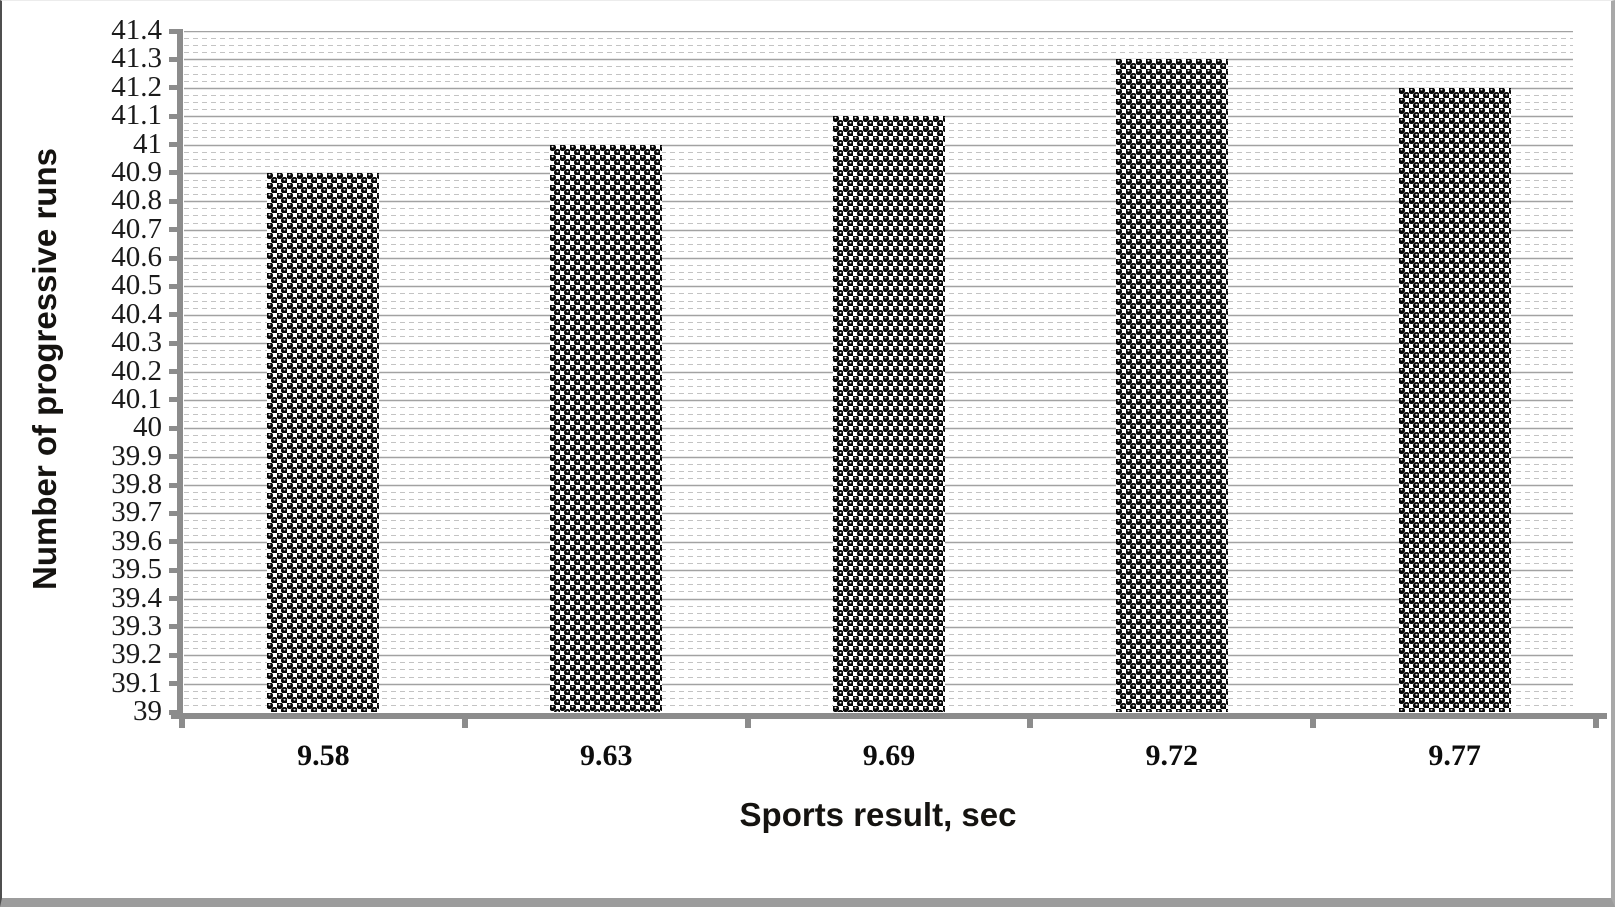 Image resolution: width=1615 pixels, height=907 pixels. What do you see at coordinates (1171, 385) in the screenshot?
I see `bar-9.72` at bounding box center [1171, 385].